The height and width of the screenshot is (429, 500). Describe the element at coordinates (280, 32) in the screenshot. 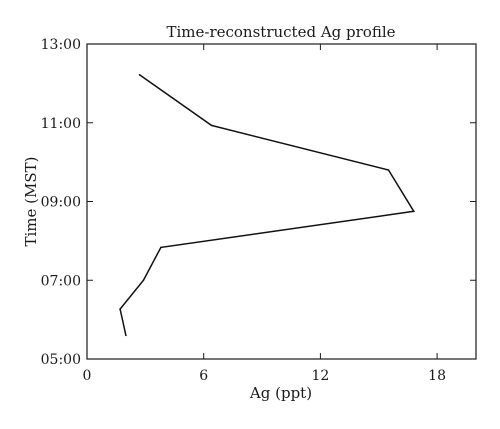

I see `chart-title: Time-reconstructed Ag profile` at that location.